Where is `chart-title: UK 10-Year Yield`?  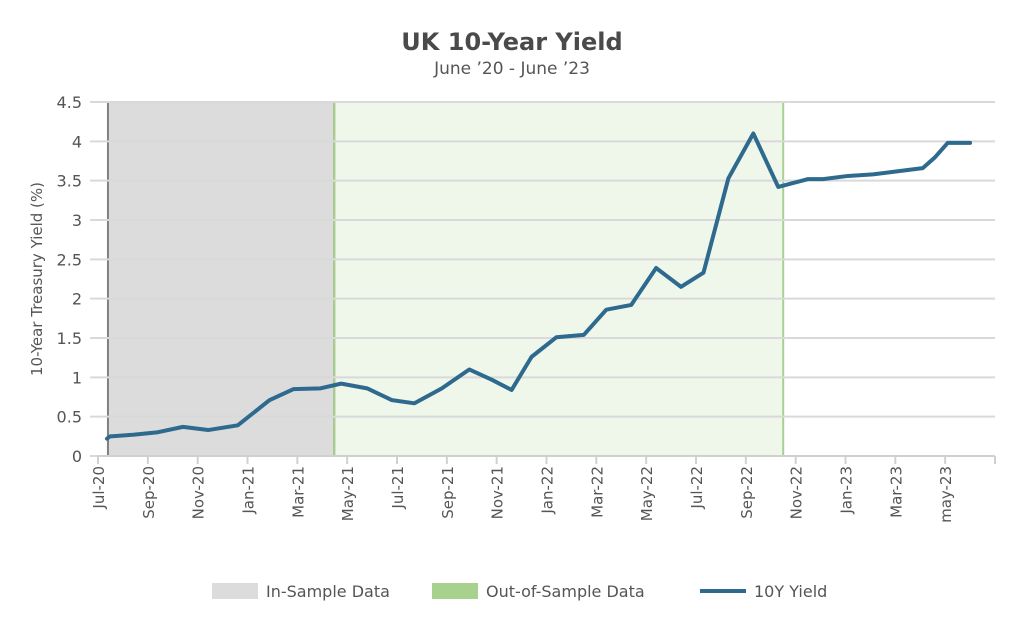 chart-title: UK 10-Year Yield is located at coordinates (511, 42).